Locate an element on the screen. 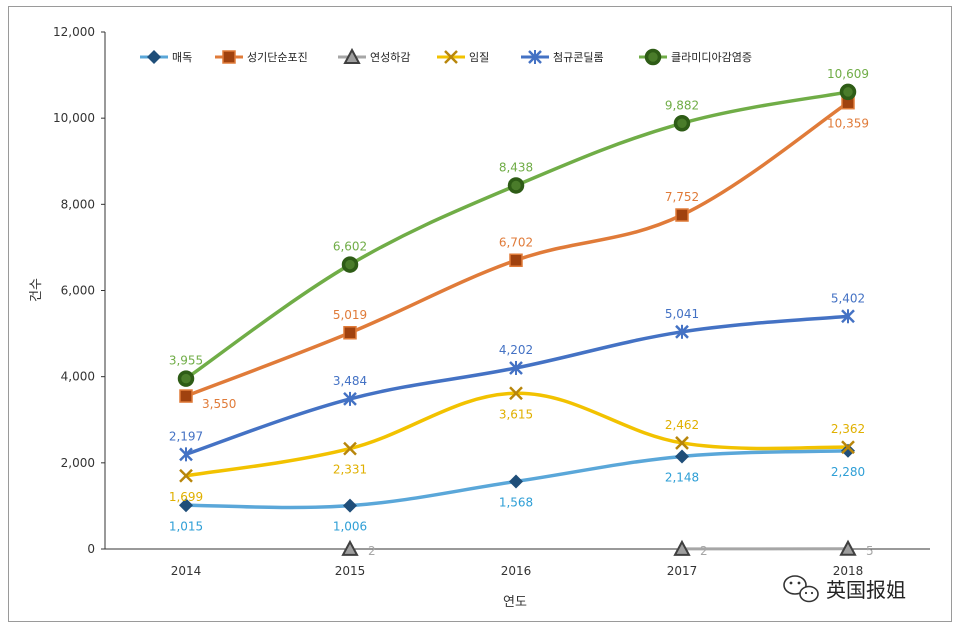 The height and width of the screenshot is (630, 960). x-axis-title: 연도 is located at coordinates (515, 602).